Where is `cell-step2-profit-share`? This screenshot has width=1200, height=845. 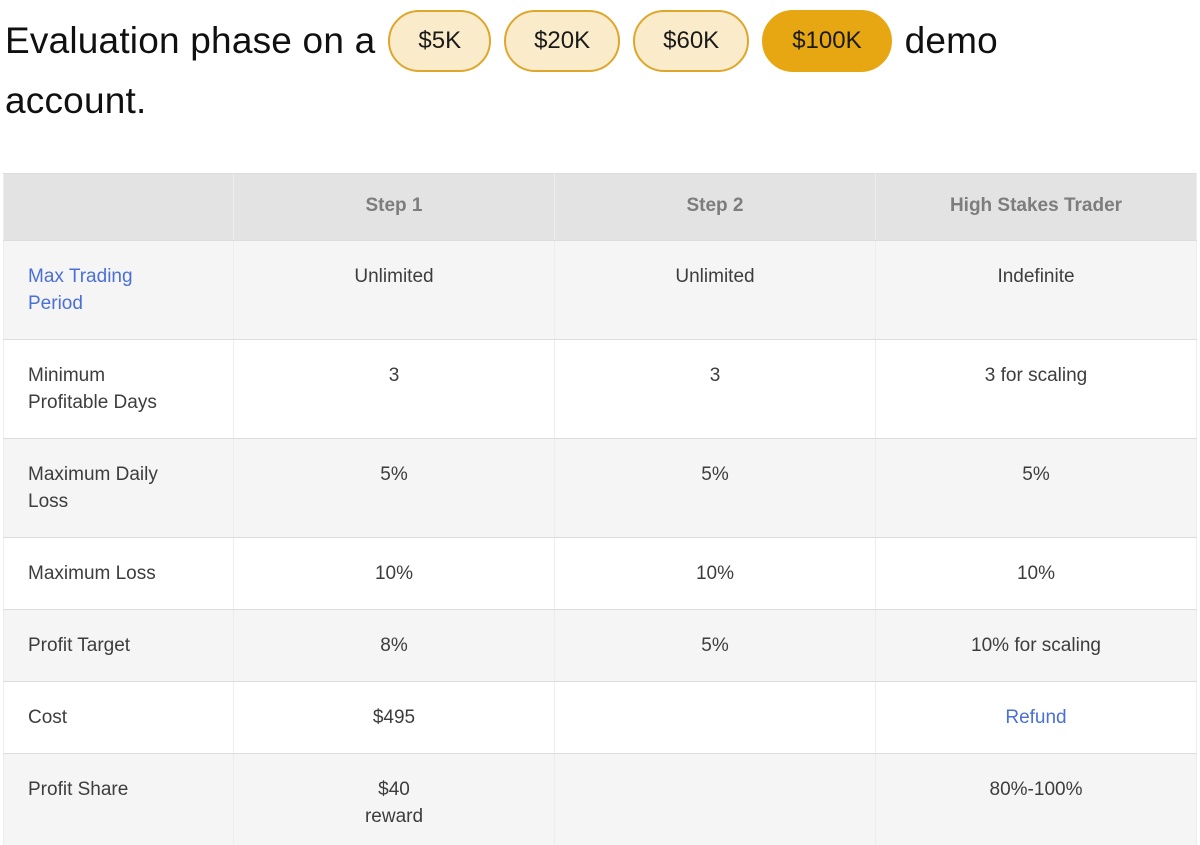 cell-step2-profit-share is located at coordinates (715, 799).